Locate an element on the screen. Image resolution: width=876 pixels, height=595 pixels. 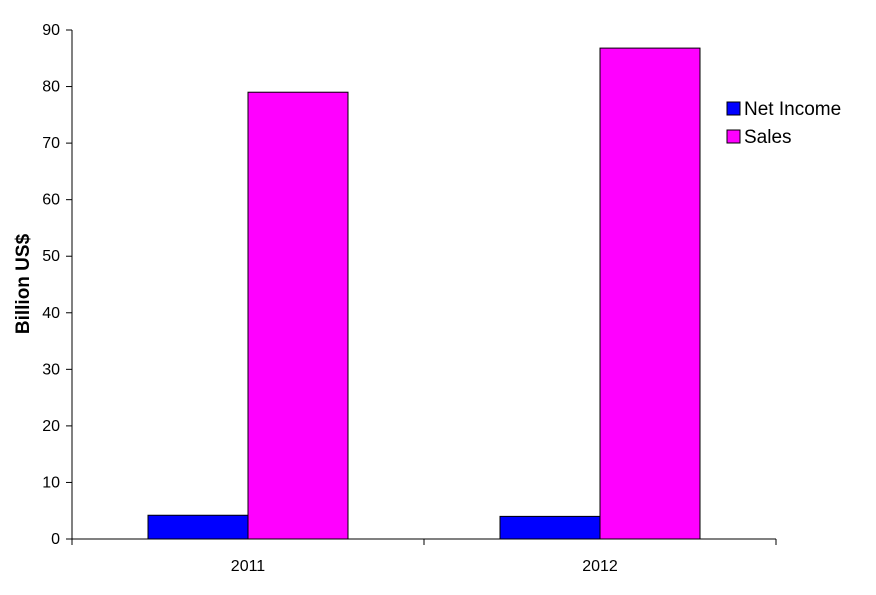
y-axis-title: Billion US$ is located at coordinates (23, 283).